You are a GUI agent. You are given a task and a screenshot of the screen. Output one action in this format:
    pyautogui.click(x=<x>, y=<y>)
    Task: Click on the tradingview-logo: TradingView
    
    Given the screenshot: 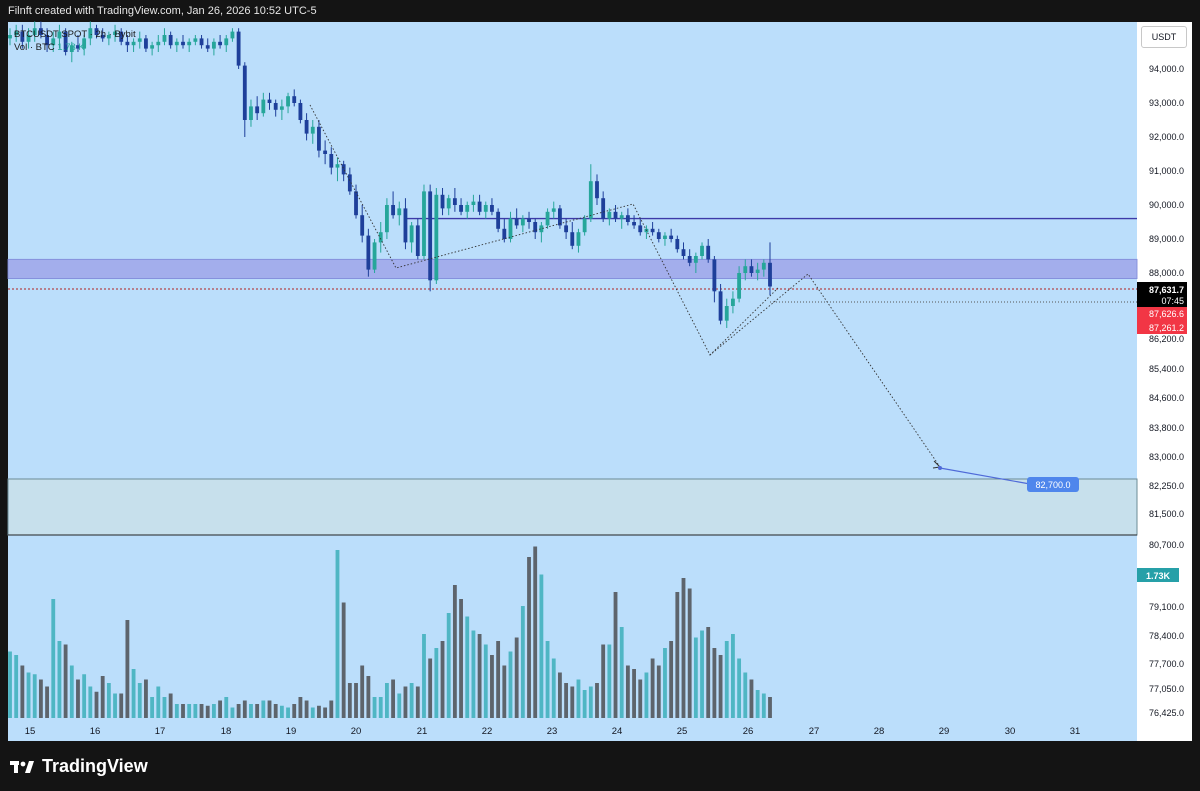 What is the action you would take?
    pyautogui.click(x=79, y=766)
    